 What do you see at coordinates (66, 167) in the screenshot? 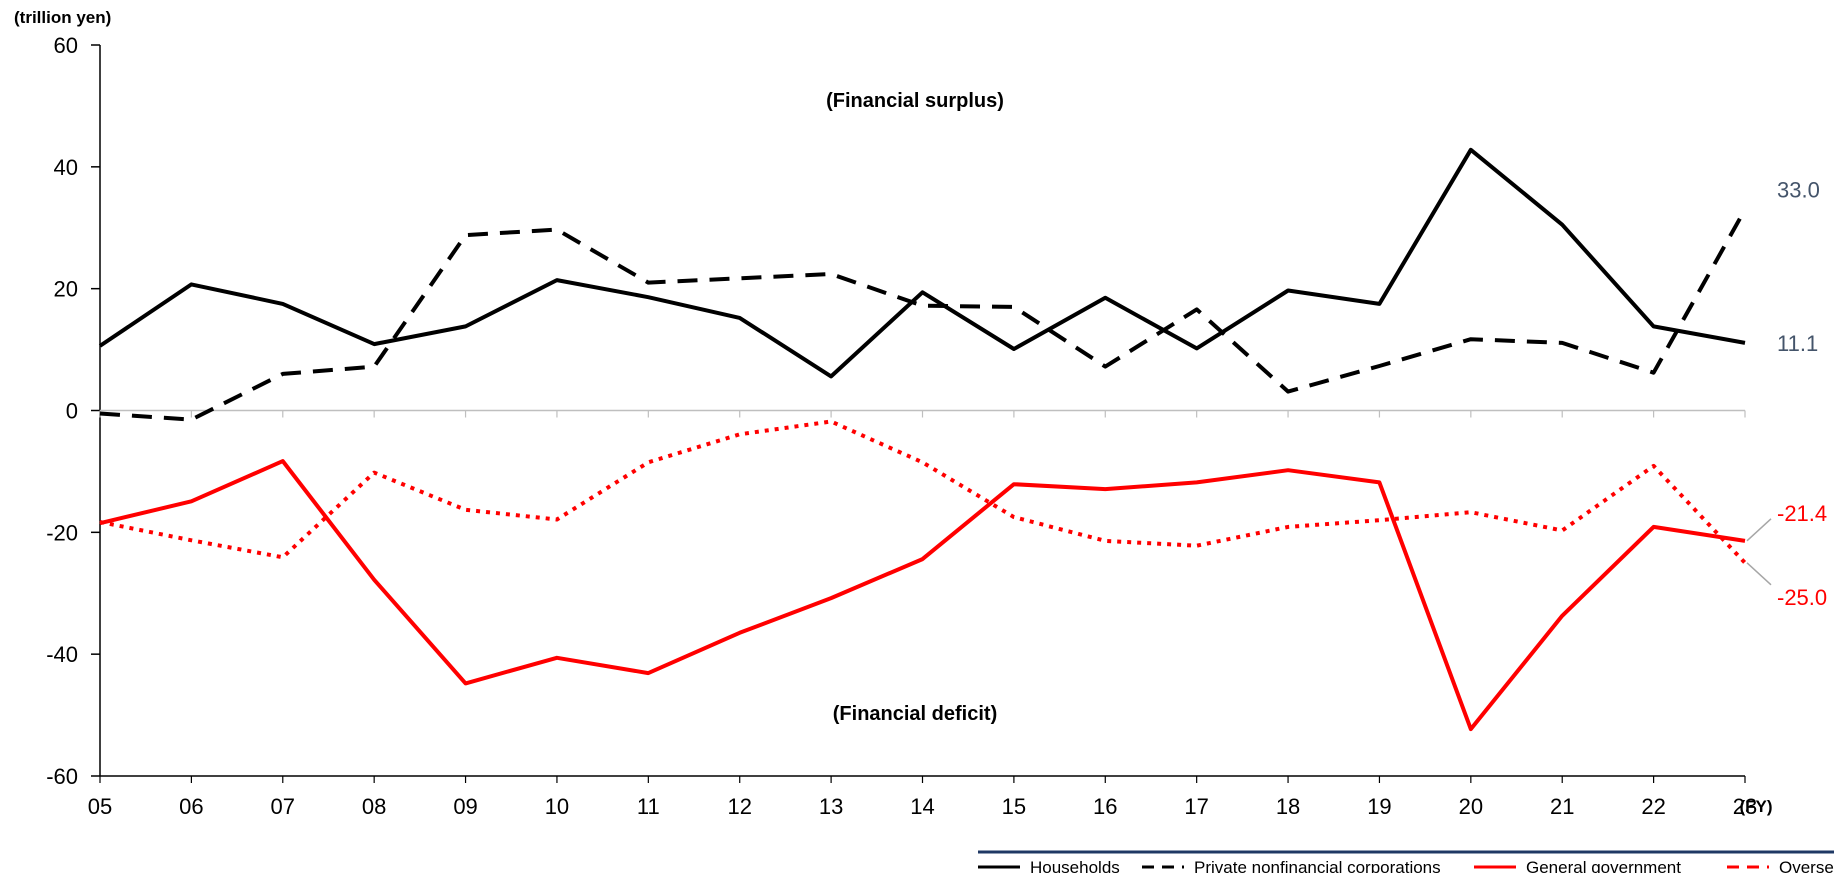
I see `y-tick-label: 40` at bounding box center [66, 167].